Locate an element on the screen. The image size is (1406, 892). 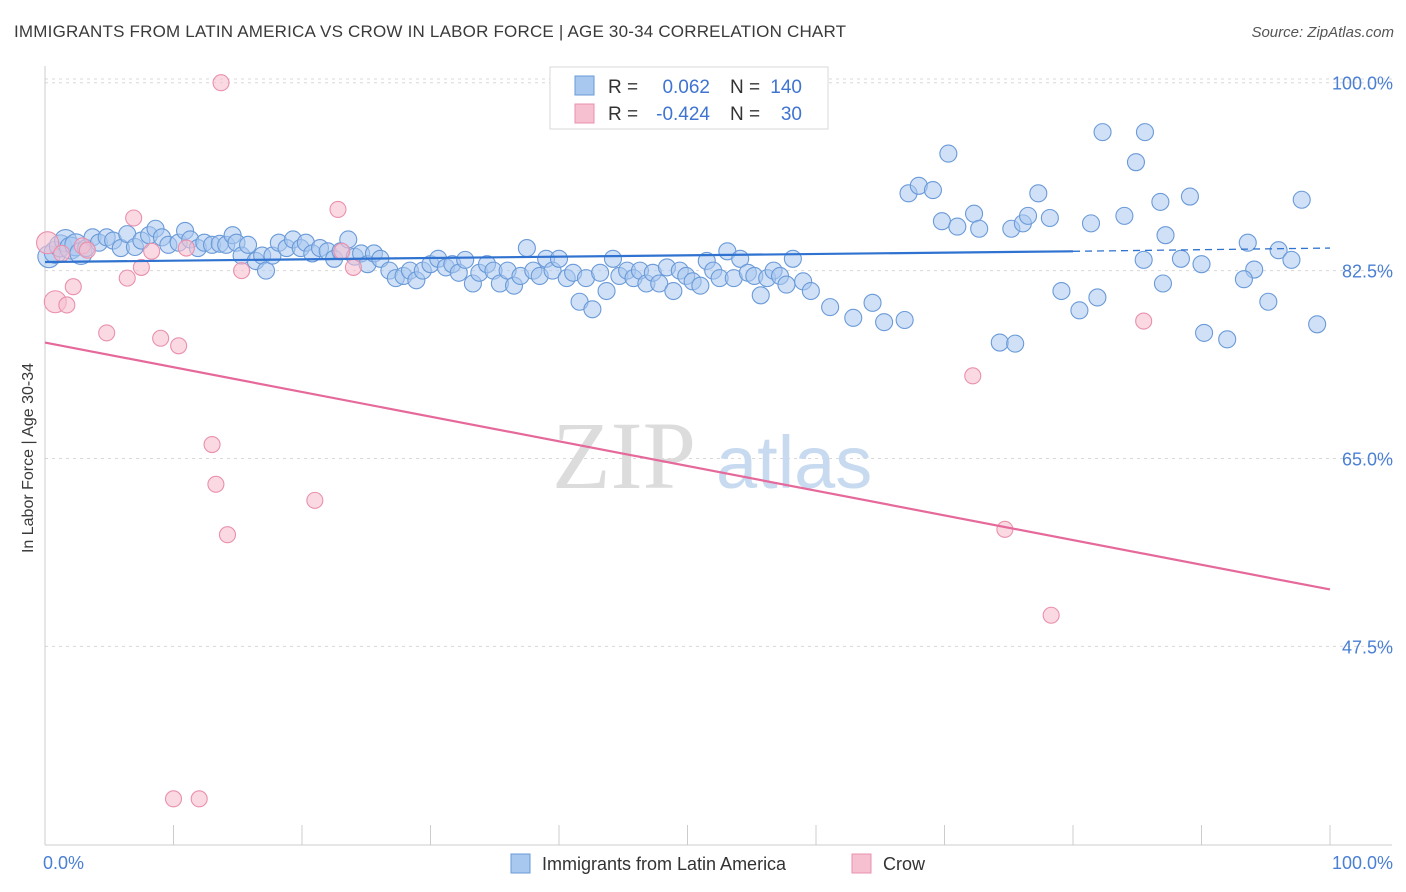
legend-top: R = 0.062 N = 140 R = -0.424 N = 30 is located at coordinates (689, 98).